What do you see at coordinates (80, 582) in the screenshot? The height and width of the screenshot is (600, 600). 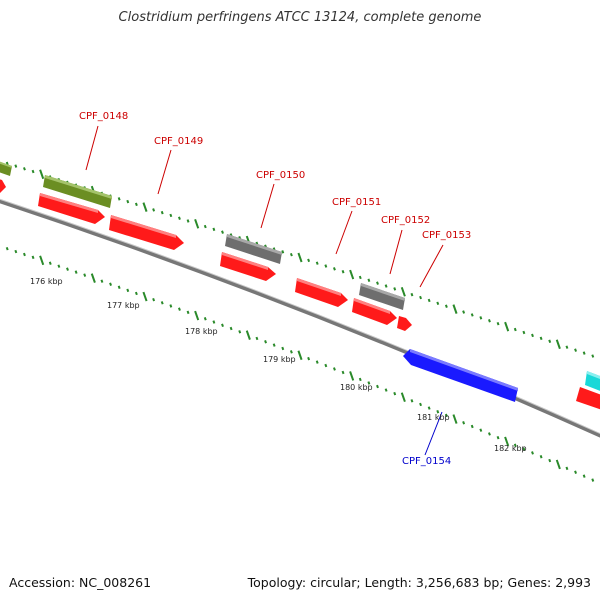 I see `accession-text: Accession: NC_008261` at bounding box center [80, 582].